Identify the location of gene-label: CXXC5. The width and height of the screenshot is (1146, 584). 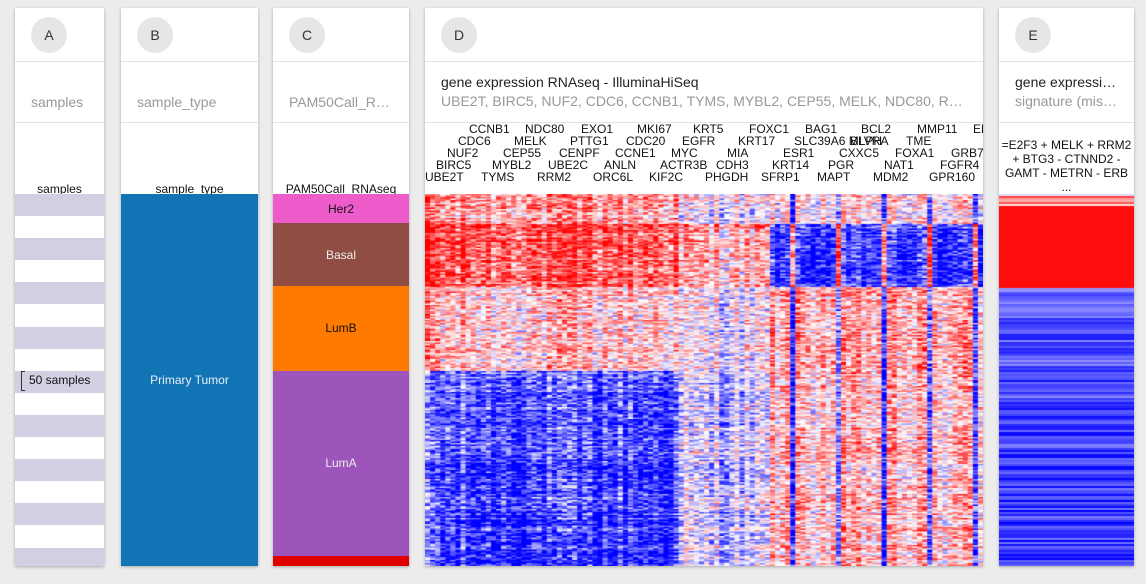
(859, 153).